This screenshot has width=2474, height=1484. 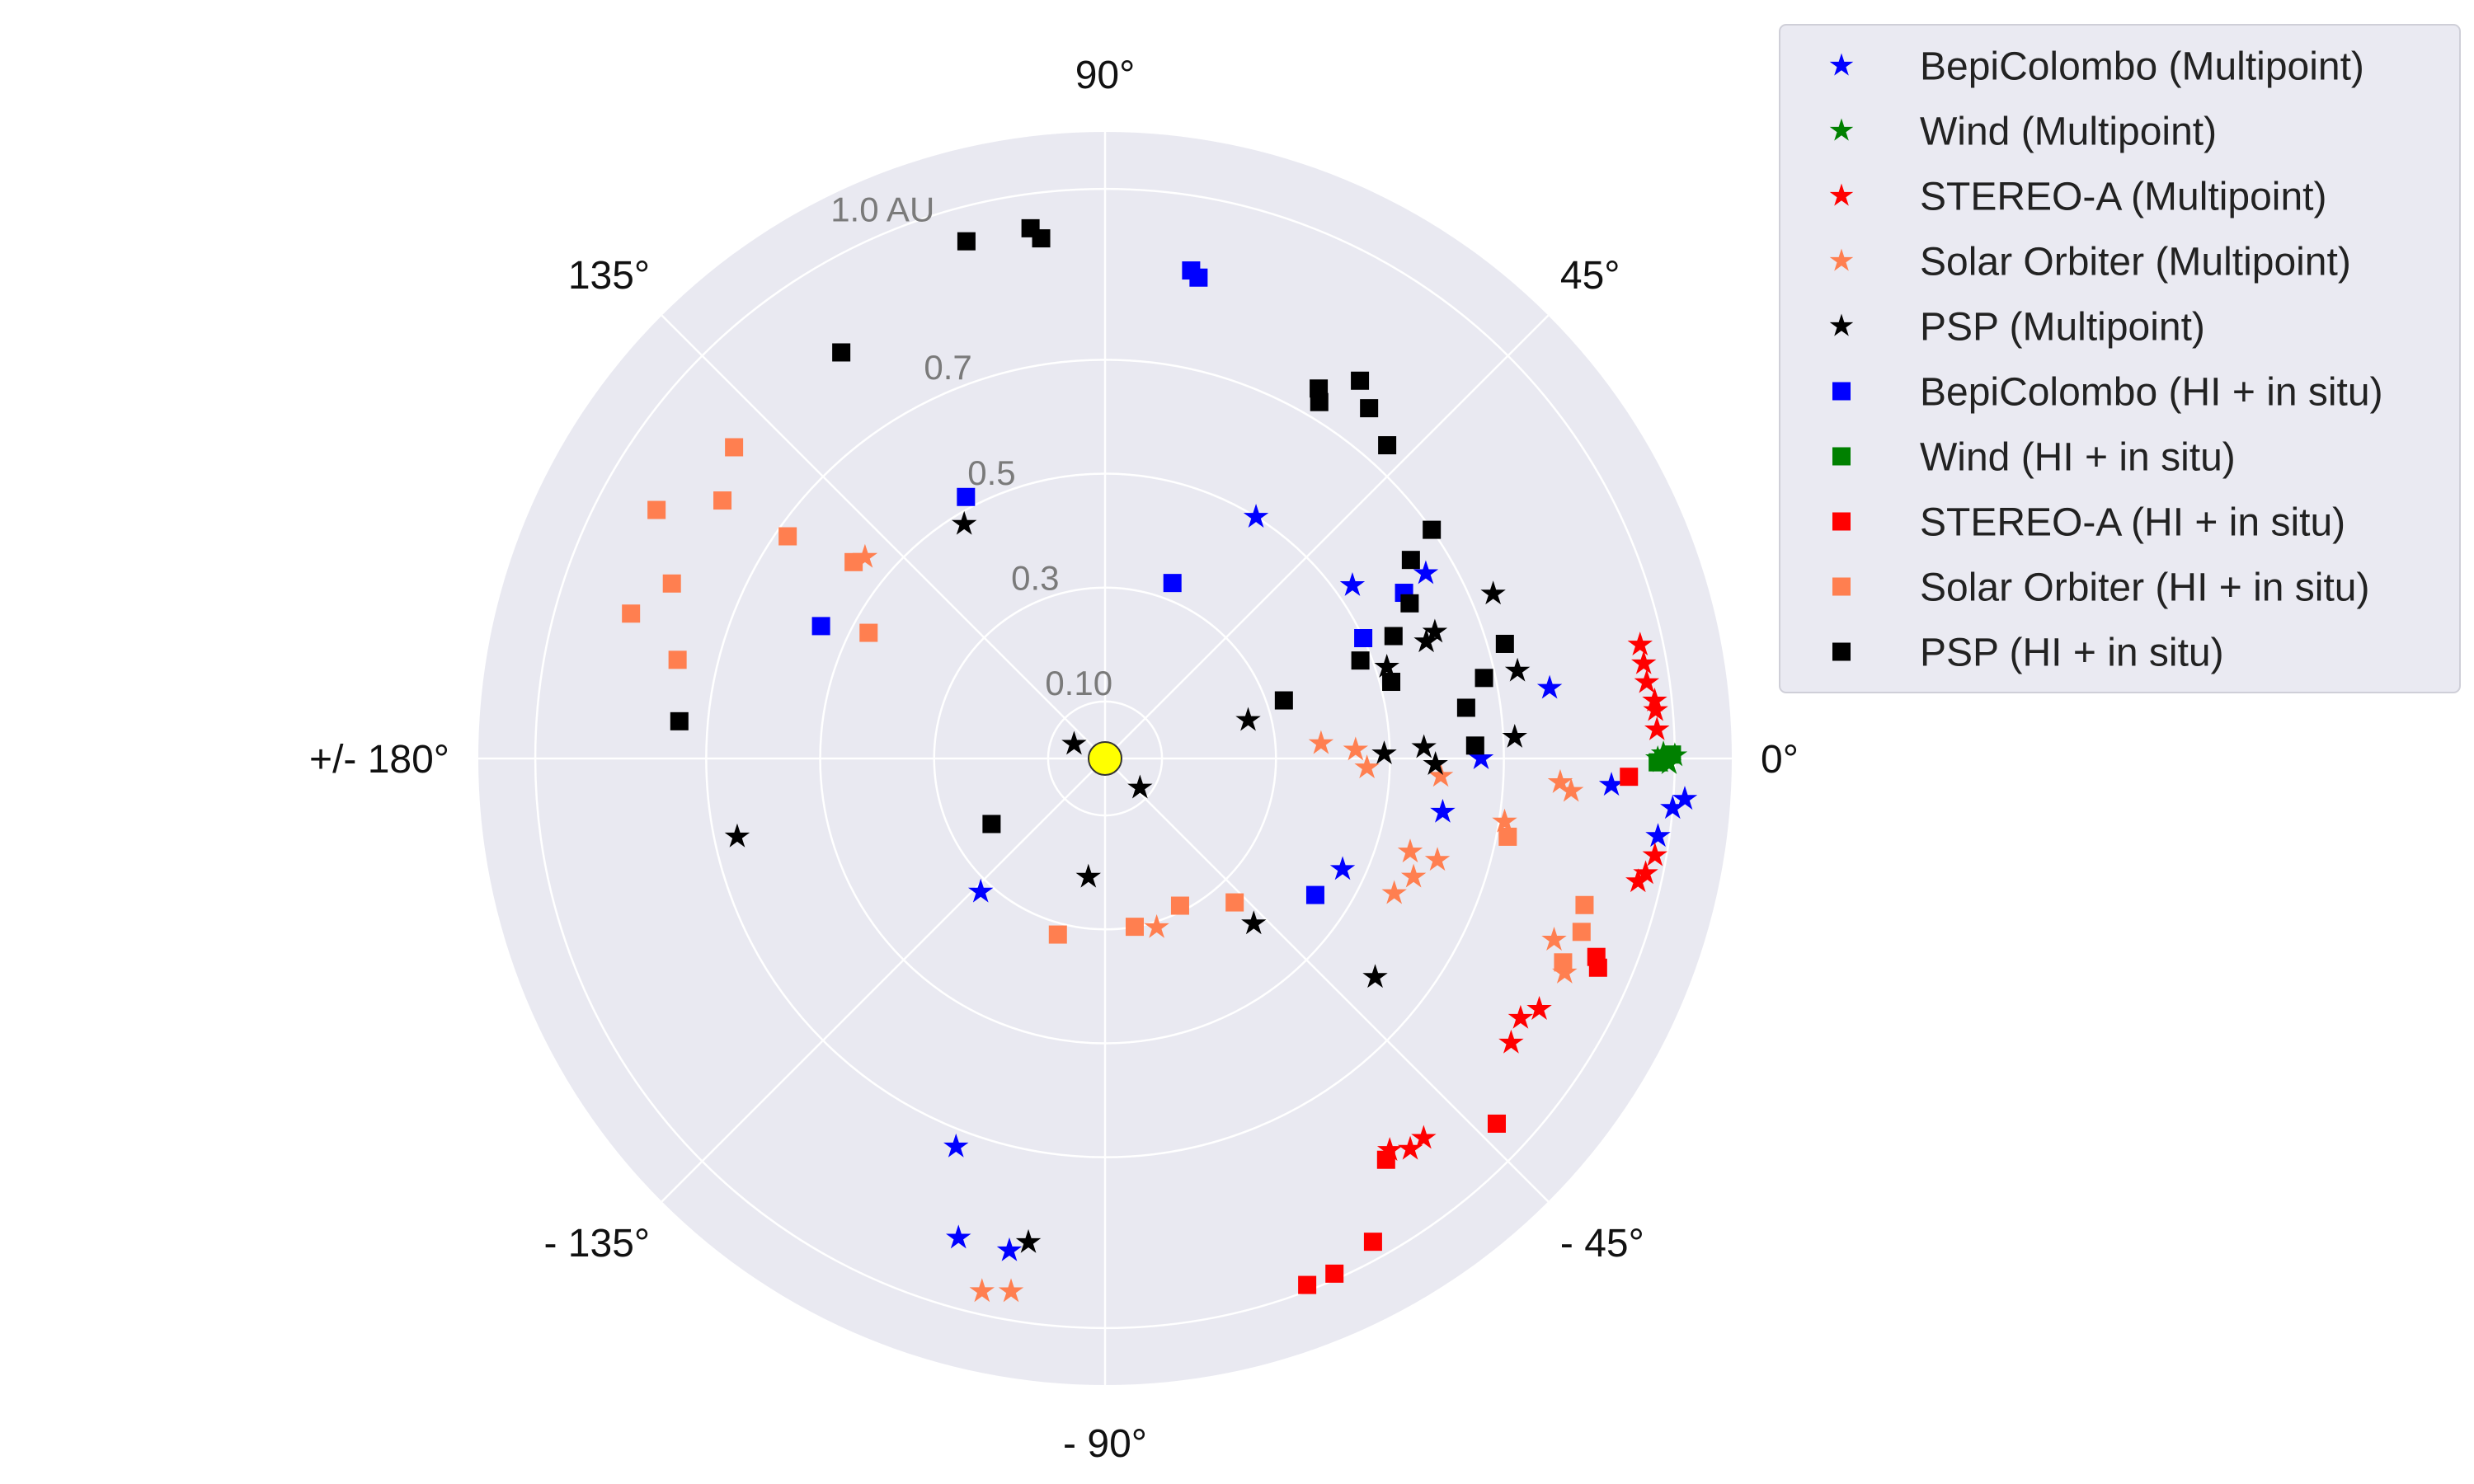 I want to click on legend-item: Solar Orbiter (HI + in situ), so click(x=2100, y=588).